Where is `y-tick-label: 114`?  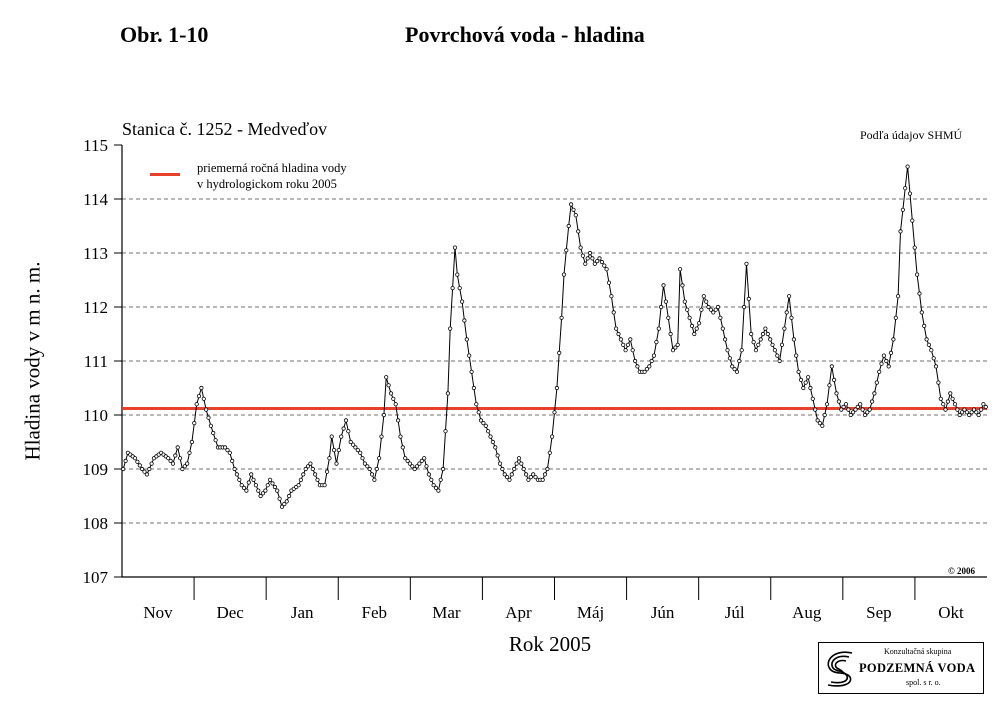 y-tick-label: 114 is located at coordinates (95, 199).